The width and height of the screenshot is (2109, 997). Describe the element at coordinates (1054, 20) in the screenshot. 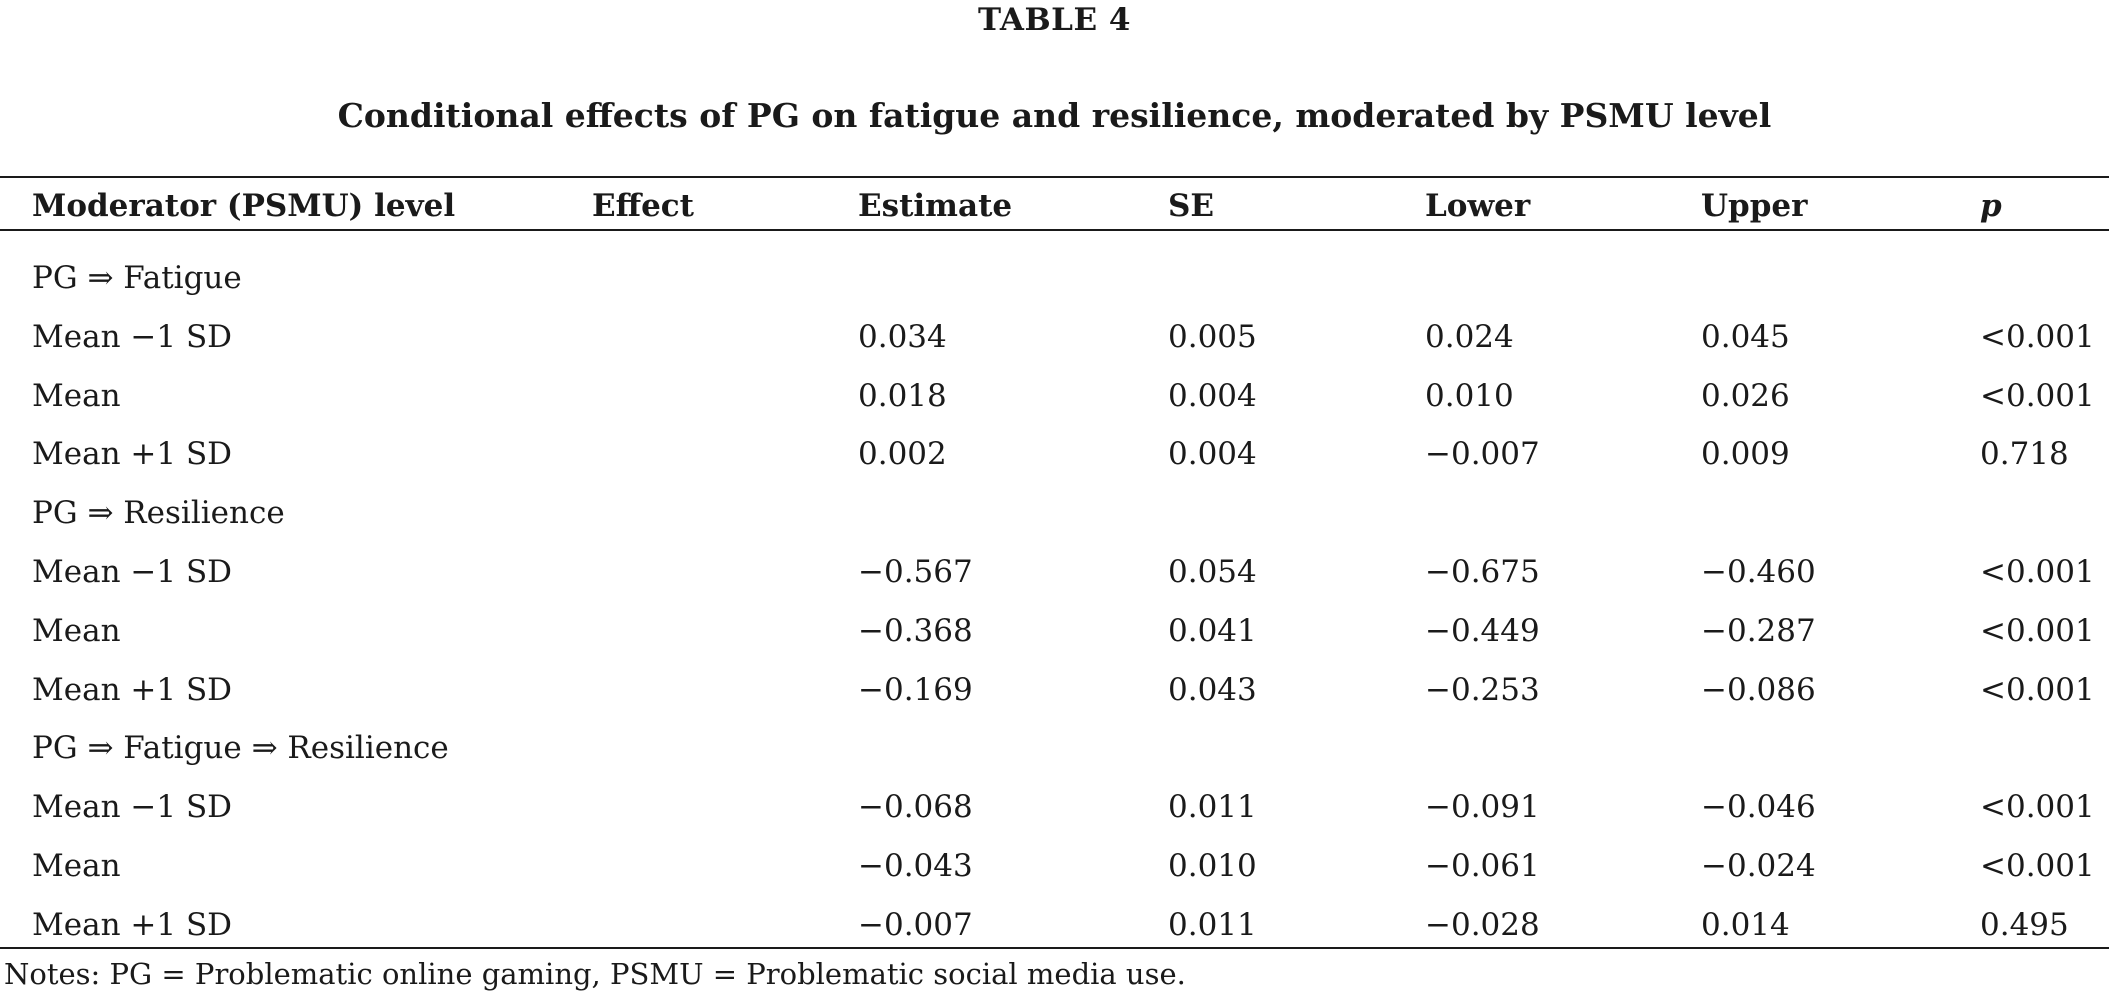

I see `table-label: TABLE 4` at that location.